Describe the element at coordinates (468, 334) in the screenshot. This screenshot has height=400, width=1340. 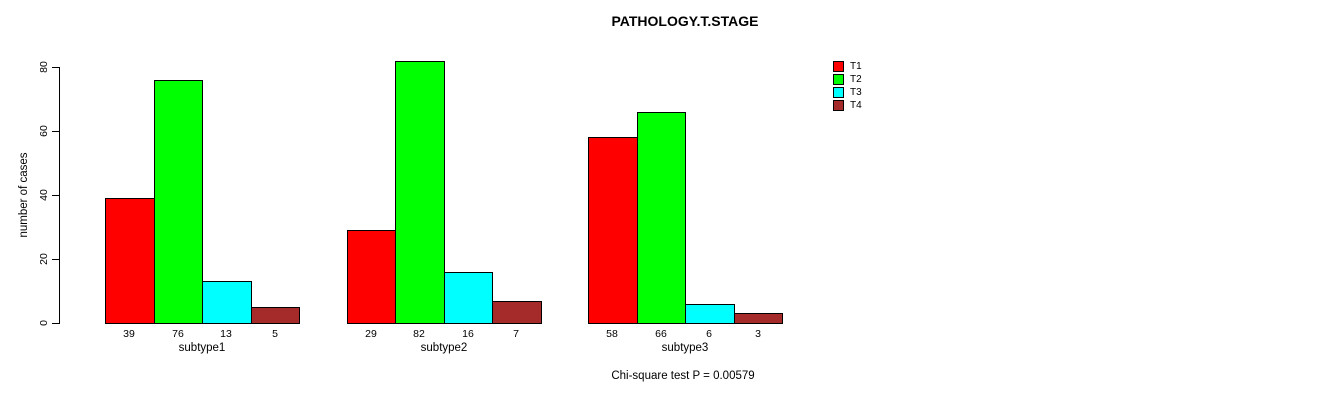
I see `bar-value-subtype2-T3: 16` at that location.